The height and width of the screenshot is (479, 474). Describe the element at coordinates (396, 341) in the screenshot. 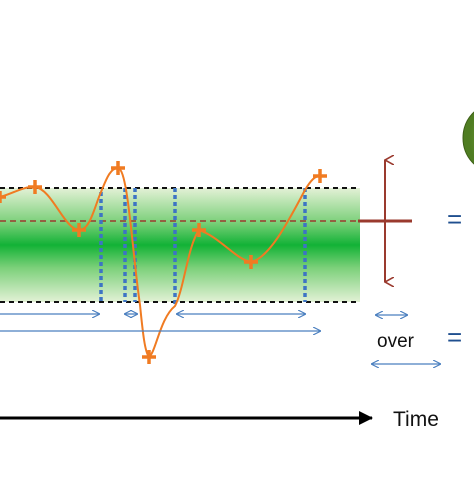

I see `over-label: over` at that location.